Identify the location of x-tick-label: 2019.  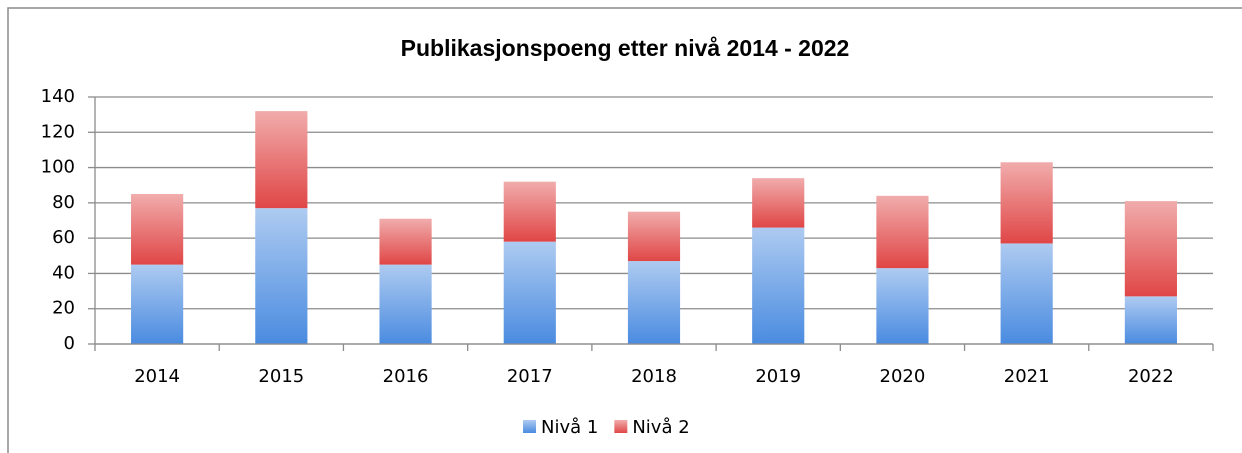
(778, 376).